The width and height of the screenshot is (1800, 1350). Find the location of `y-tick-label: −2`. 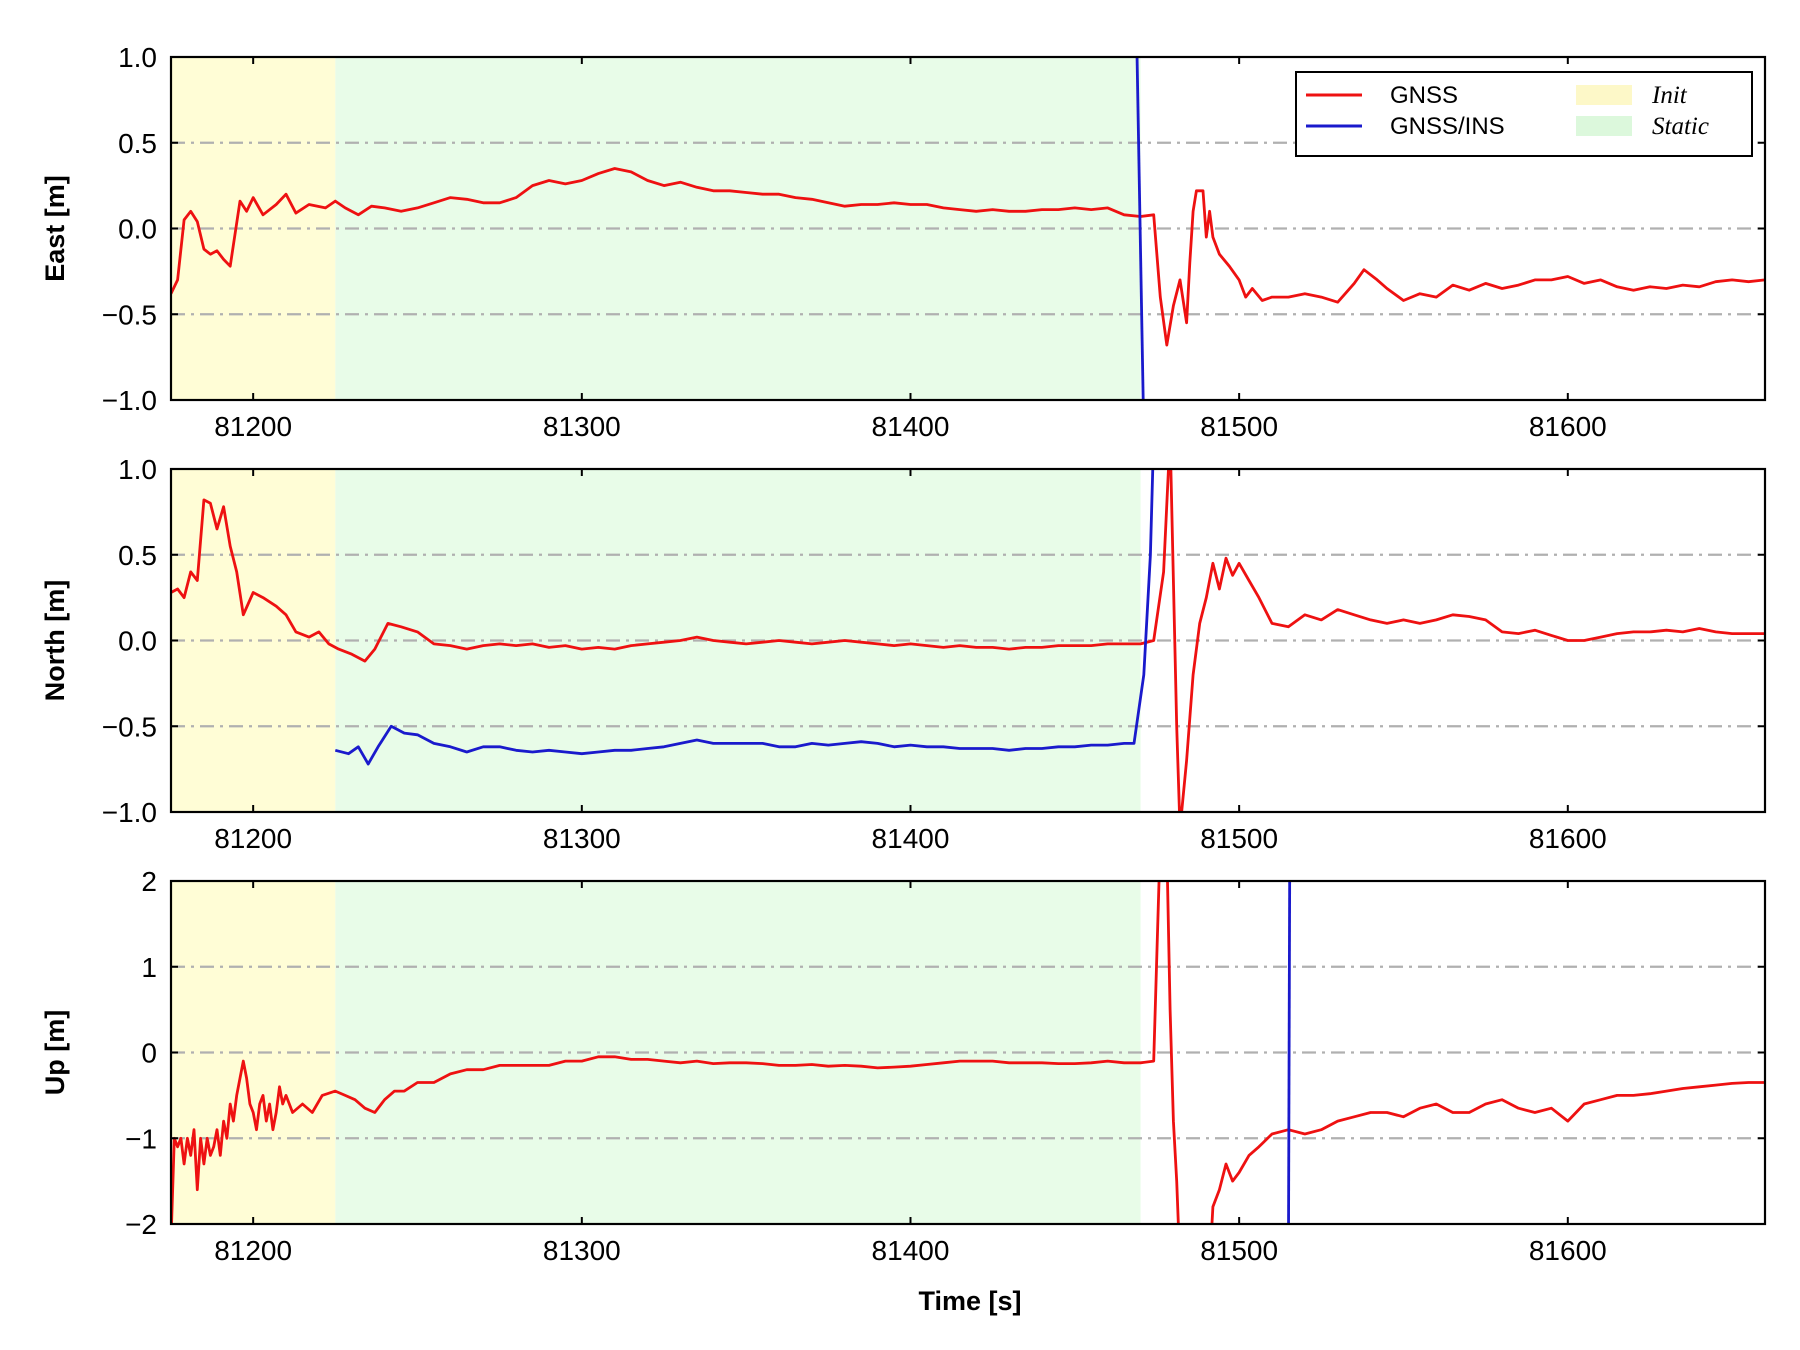

y-tick-label: −2 is located at coordinates (141, 1224).